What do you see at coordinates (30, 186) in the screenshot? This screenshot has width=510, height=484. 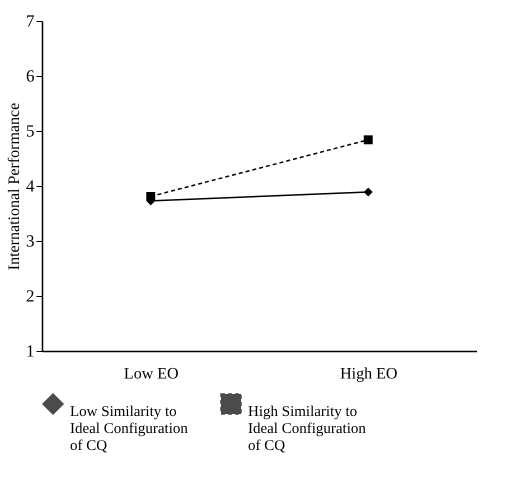 I see `y-tick-label: 4` at bounding box center [30, 186].